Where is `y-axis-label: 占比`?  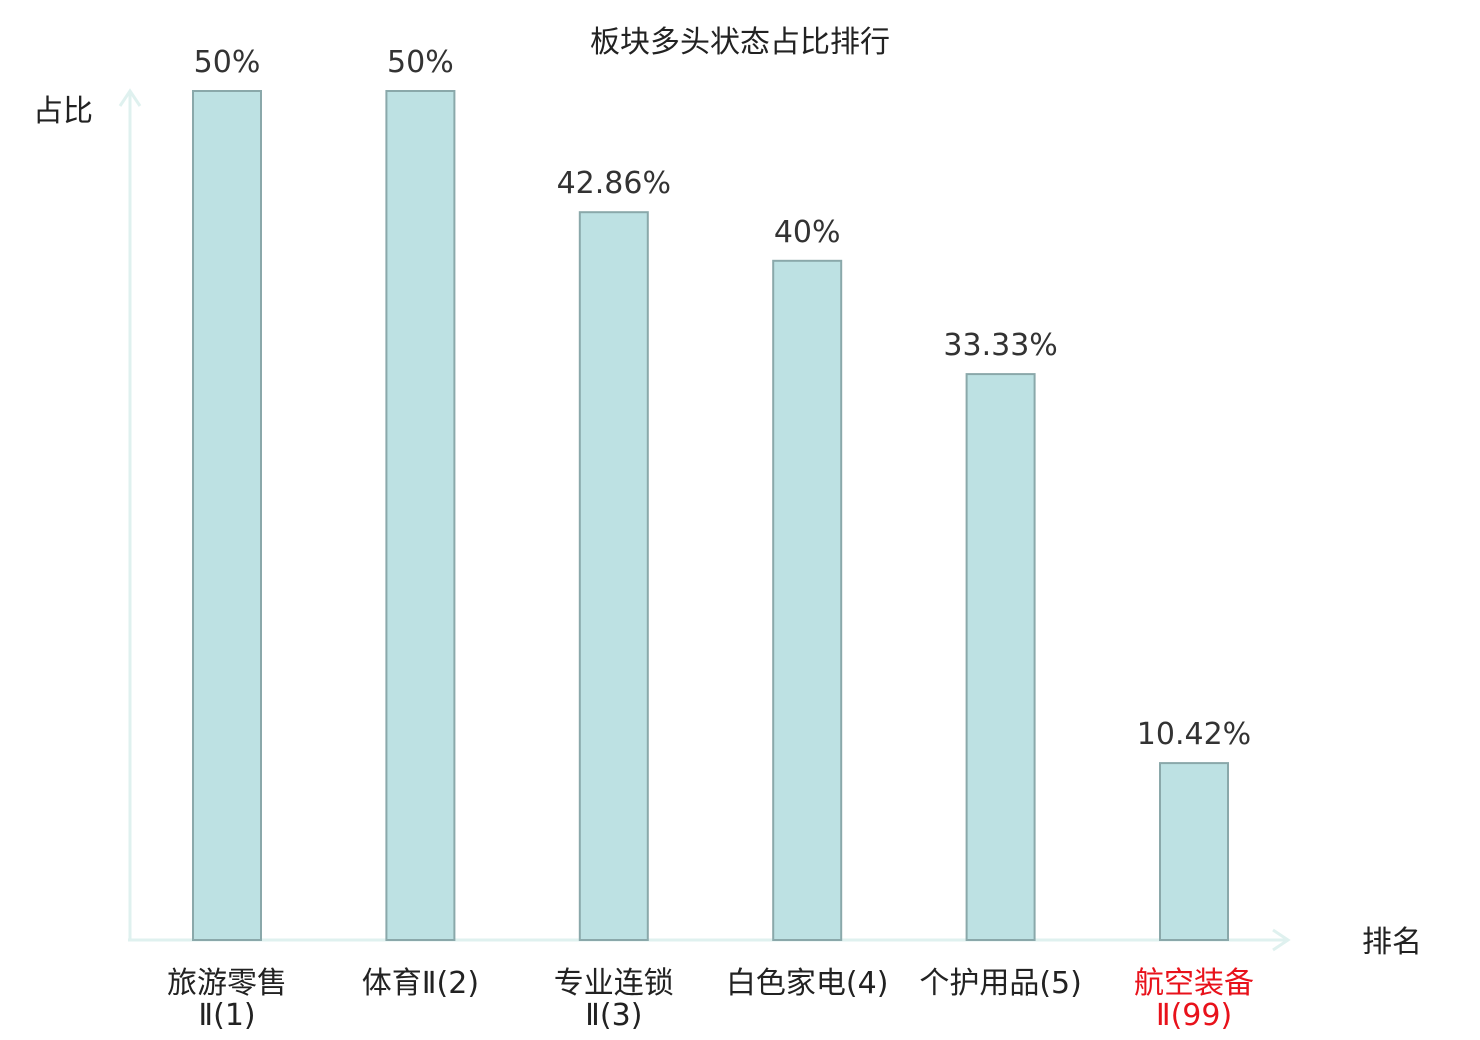
y-axis-label: 占比 is located at coordinates (63, 111).